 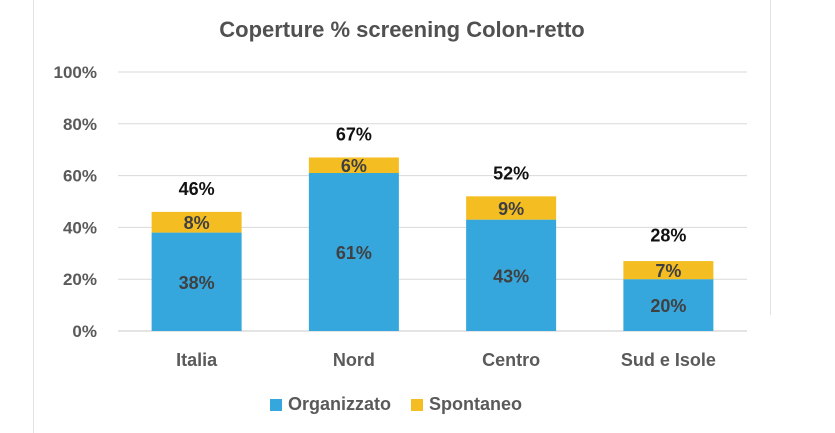 I want to click on bar-value-label: 43%, so click(x=511, y=276).